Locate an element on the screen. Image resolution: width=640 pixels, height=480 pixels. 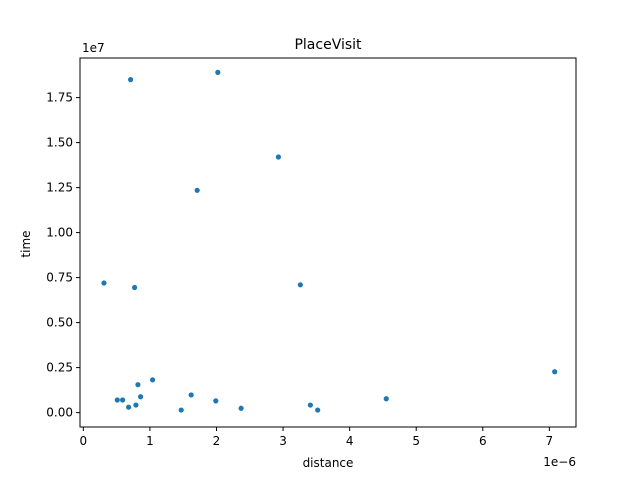
y-tick-label: 0.25 is located at coordinates (59, 368).